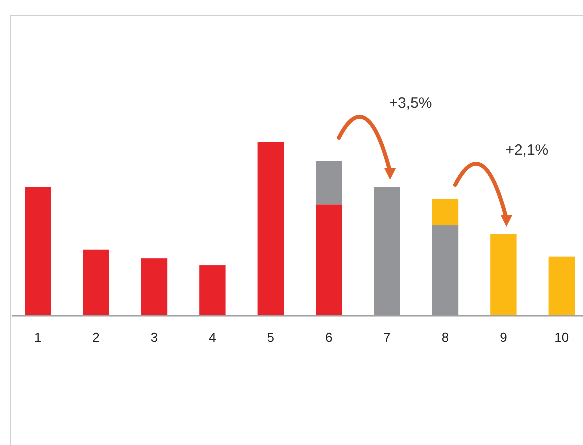 This screenshot has height=445, width=583. What do you see at coordinates (154, 337) in the screenshot?
I see `x-tick-label: 3` at bounding box center [154, 337].